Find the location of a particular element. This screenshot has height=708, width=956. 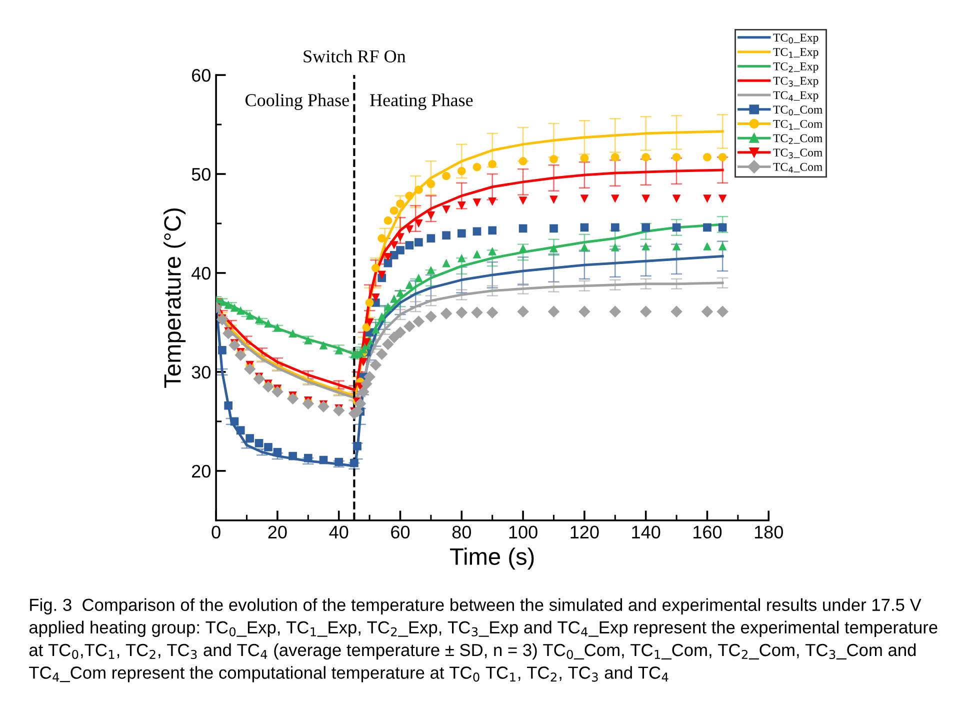

legend-label: TC$_{0}$_Com is located at coordinates (797, 111).